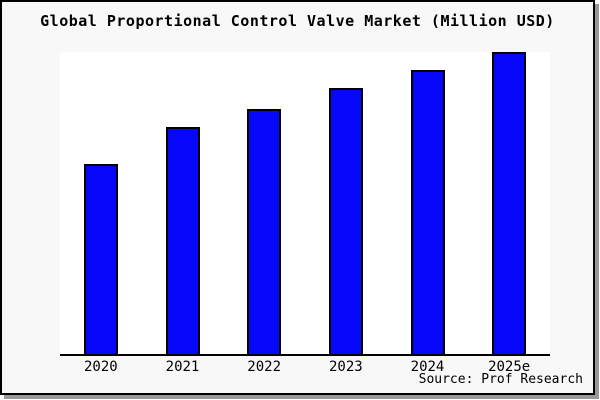 This screenshot has height=400, width=600. Describe the element at coordinates (509, 367) in the screenshot. I see `x-tick-label-2025e: 2025e` at that location.